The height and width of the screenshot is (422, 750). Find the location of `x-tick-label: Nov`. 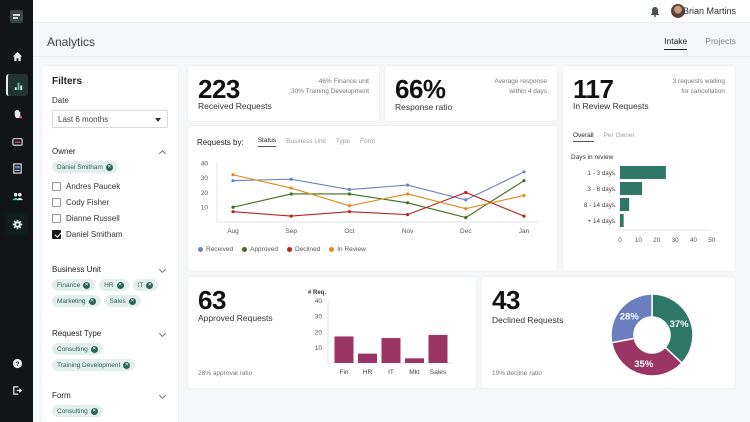

x-tick-label: Nov is located at coordinates (408, 231).